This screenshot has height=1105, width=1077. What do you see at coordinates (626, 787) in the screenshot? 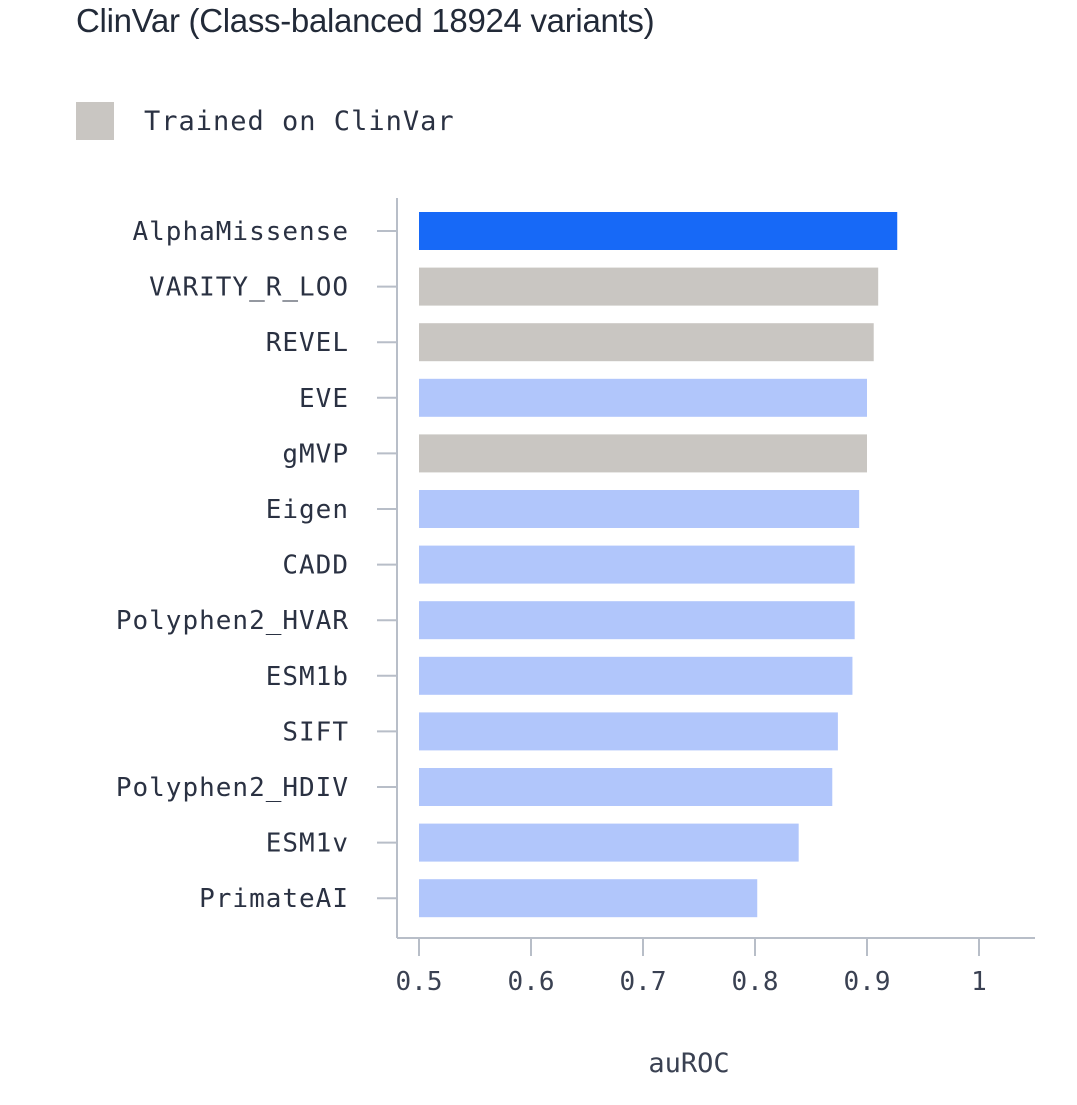
I see `bar-polyphen2-hdiv` at bounding box center [626, 787].